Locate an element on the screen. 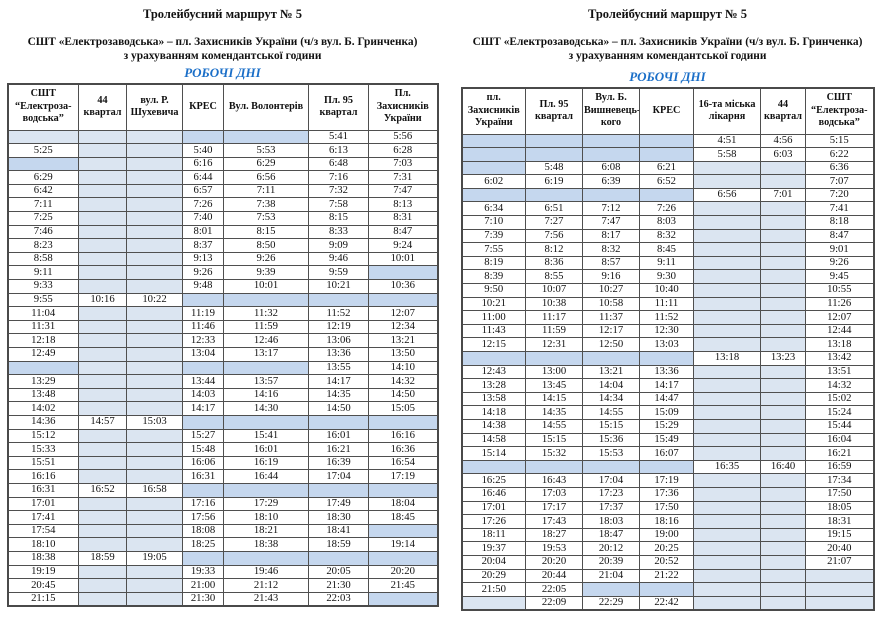 The height and width of the screenshot is (619, 890). time-cell: 6:08 is located at coordinates (611, 168).